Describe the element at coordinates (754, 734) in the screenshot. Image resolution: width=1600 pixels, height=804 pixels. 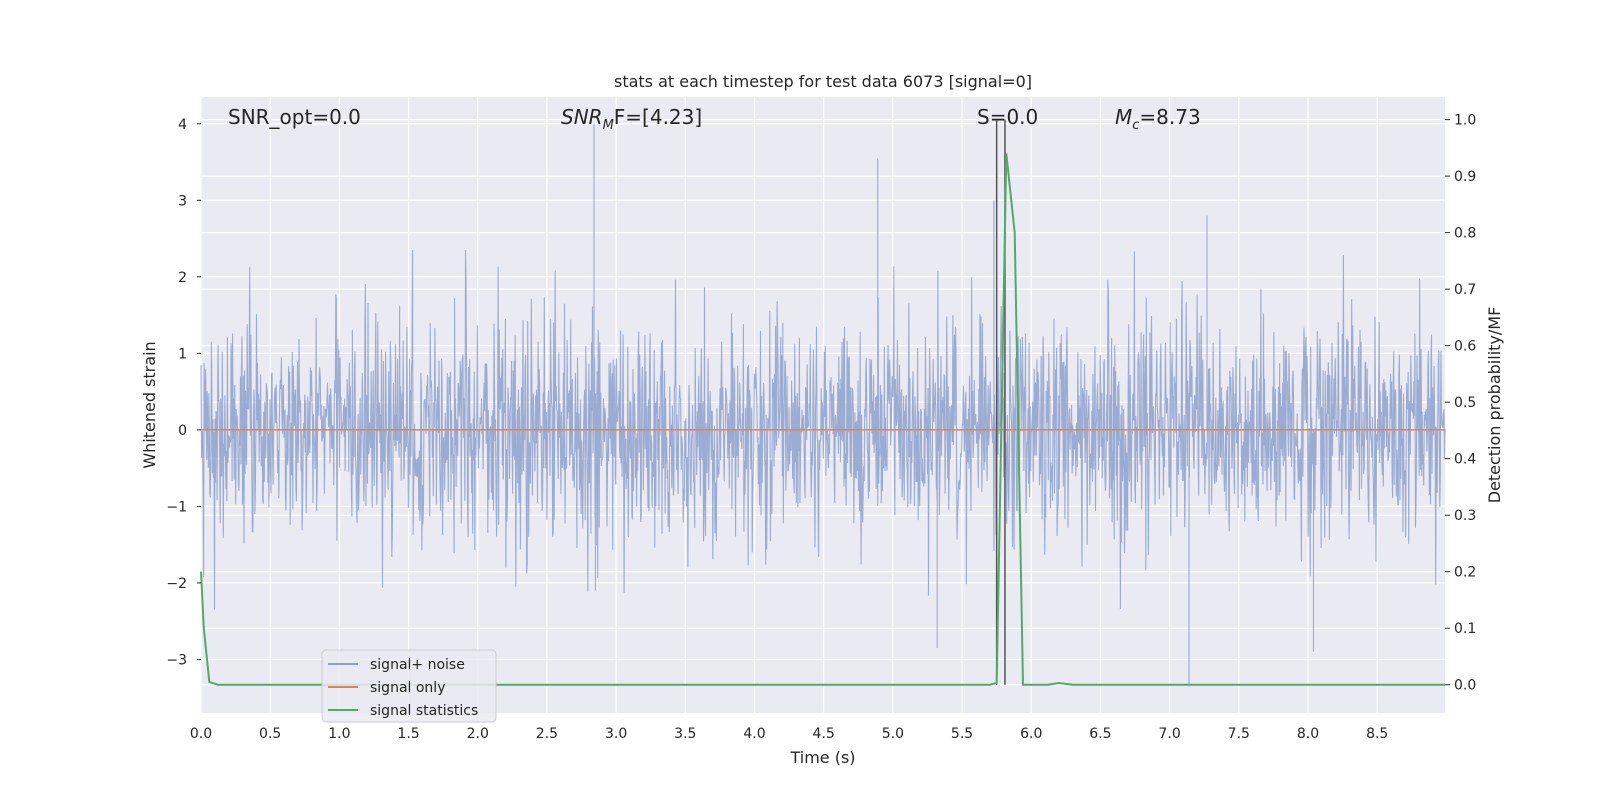
I see `x-tick-label: 4.0` at that location.